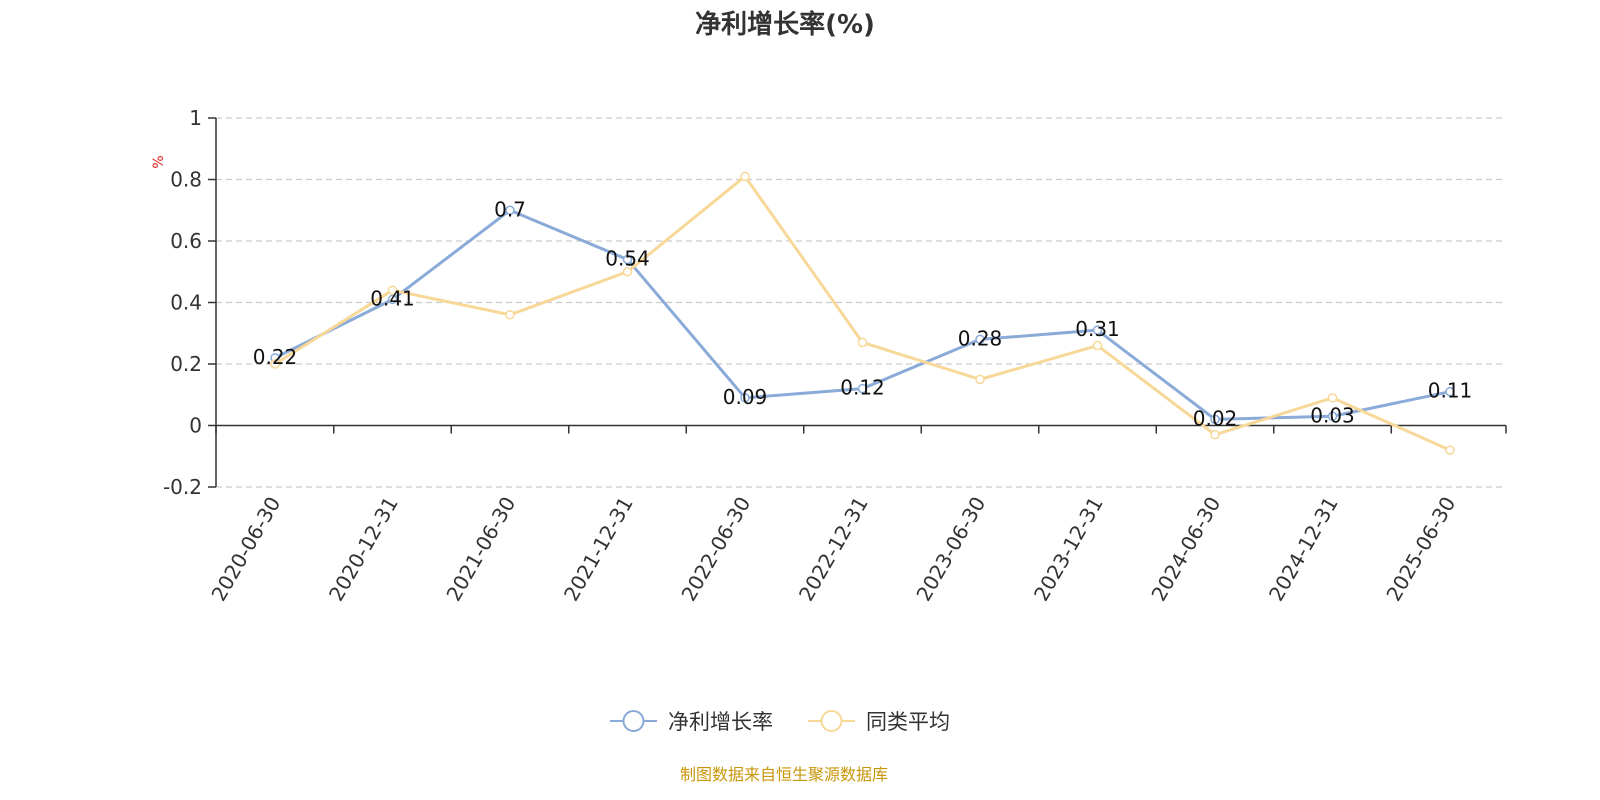 This screenshot has width=1600, height=800. I want to click on y-tick-label: 1, so click(195, 118).